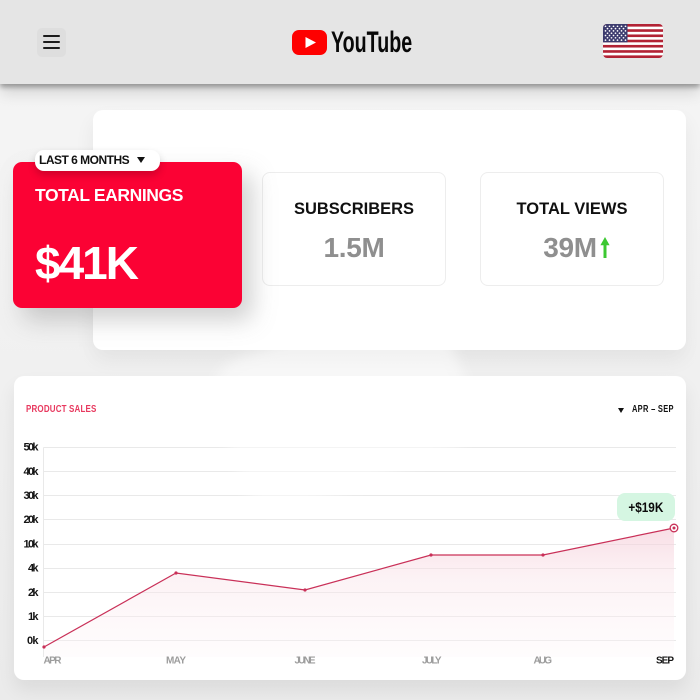 This screenshot has width=700, height=700. What do you see at coordinates (32, 496) in the screenshot?
I see `svg-text: 30k` at bounding box center [32, 496].